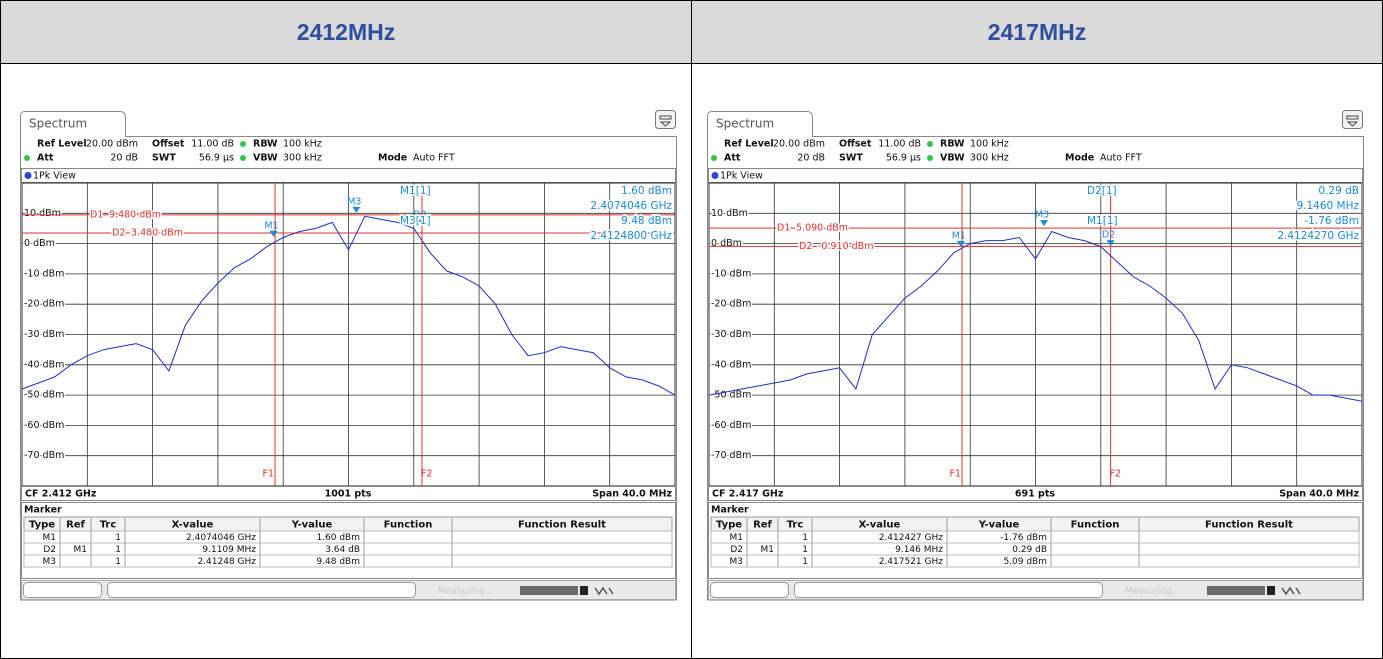  I want to click on y-tick-label: -60 dBm, so click(44, 425).